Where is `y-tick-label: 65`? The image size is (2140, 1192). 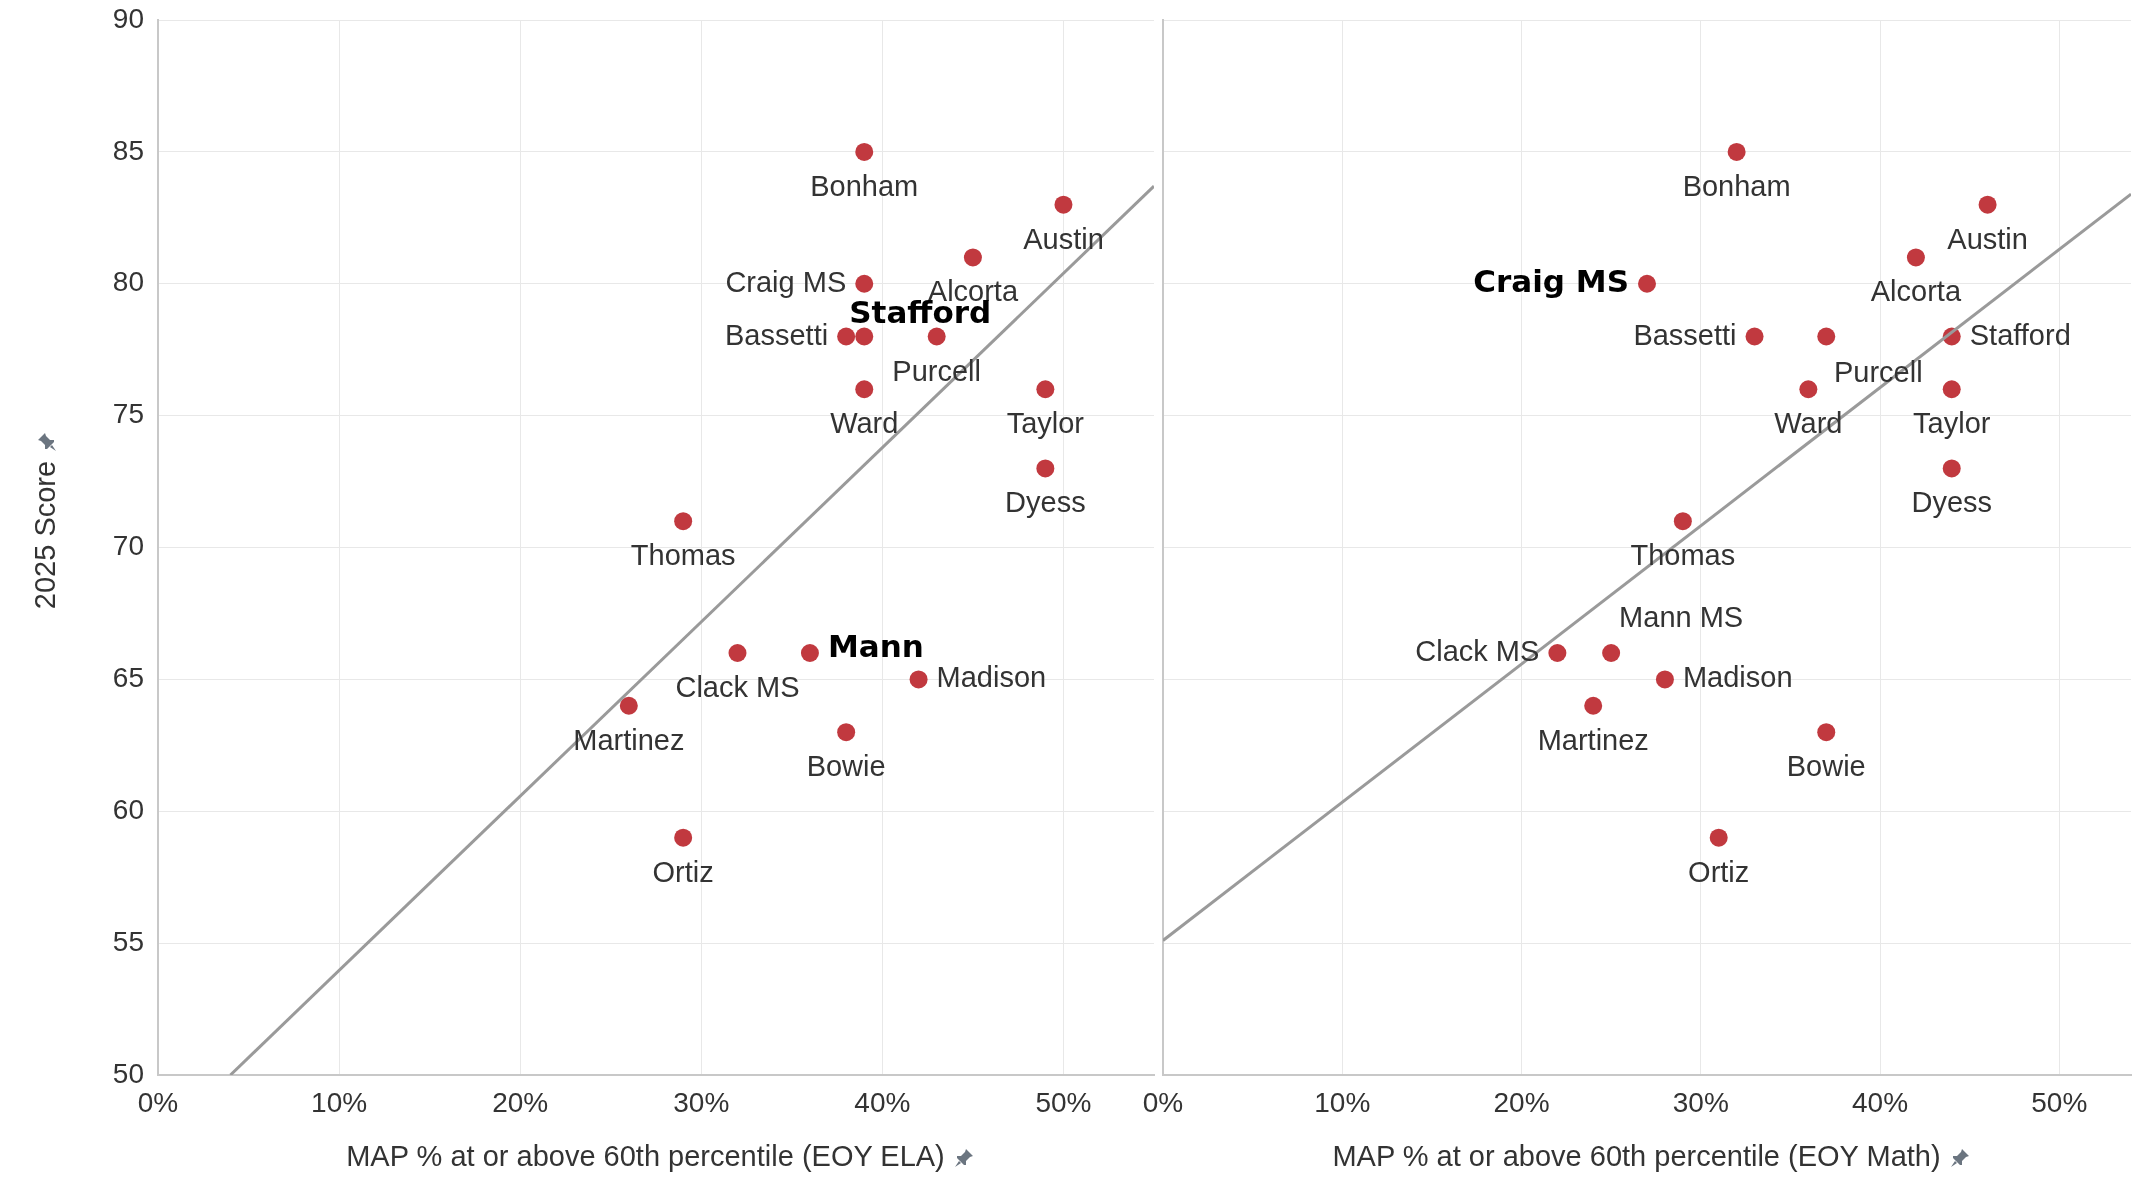
y-tick-label: 65 is located at coordinates (128, 678).